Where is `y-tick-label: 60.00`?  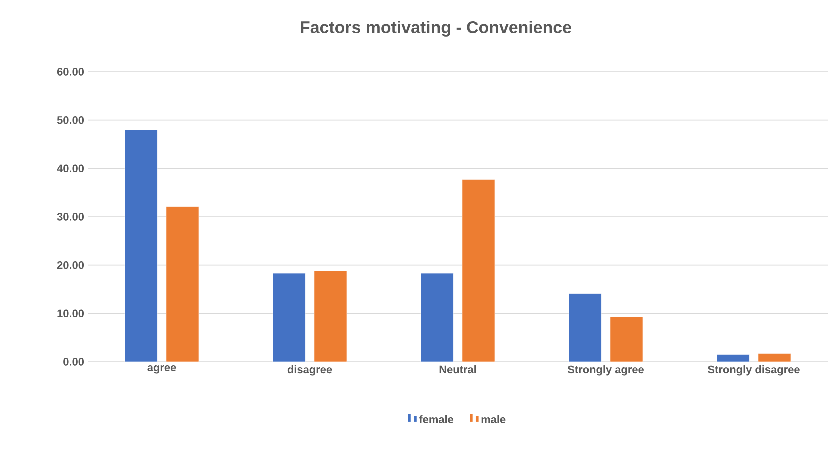 y-tick-label: 60.00 is located at coordinates (70, 72).